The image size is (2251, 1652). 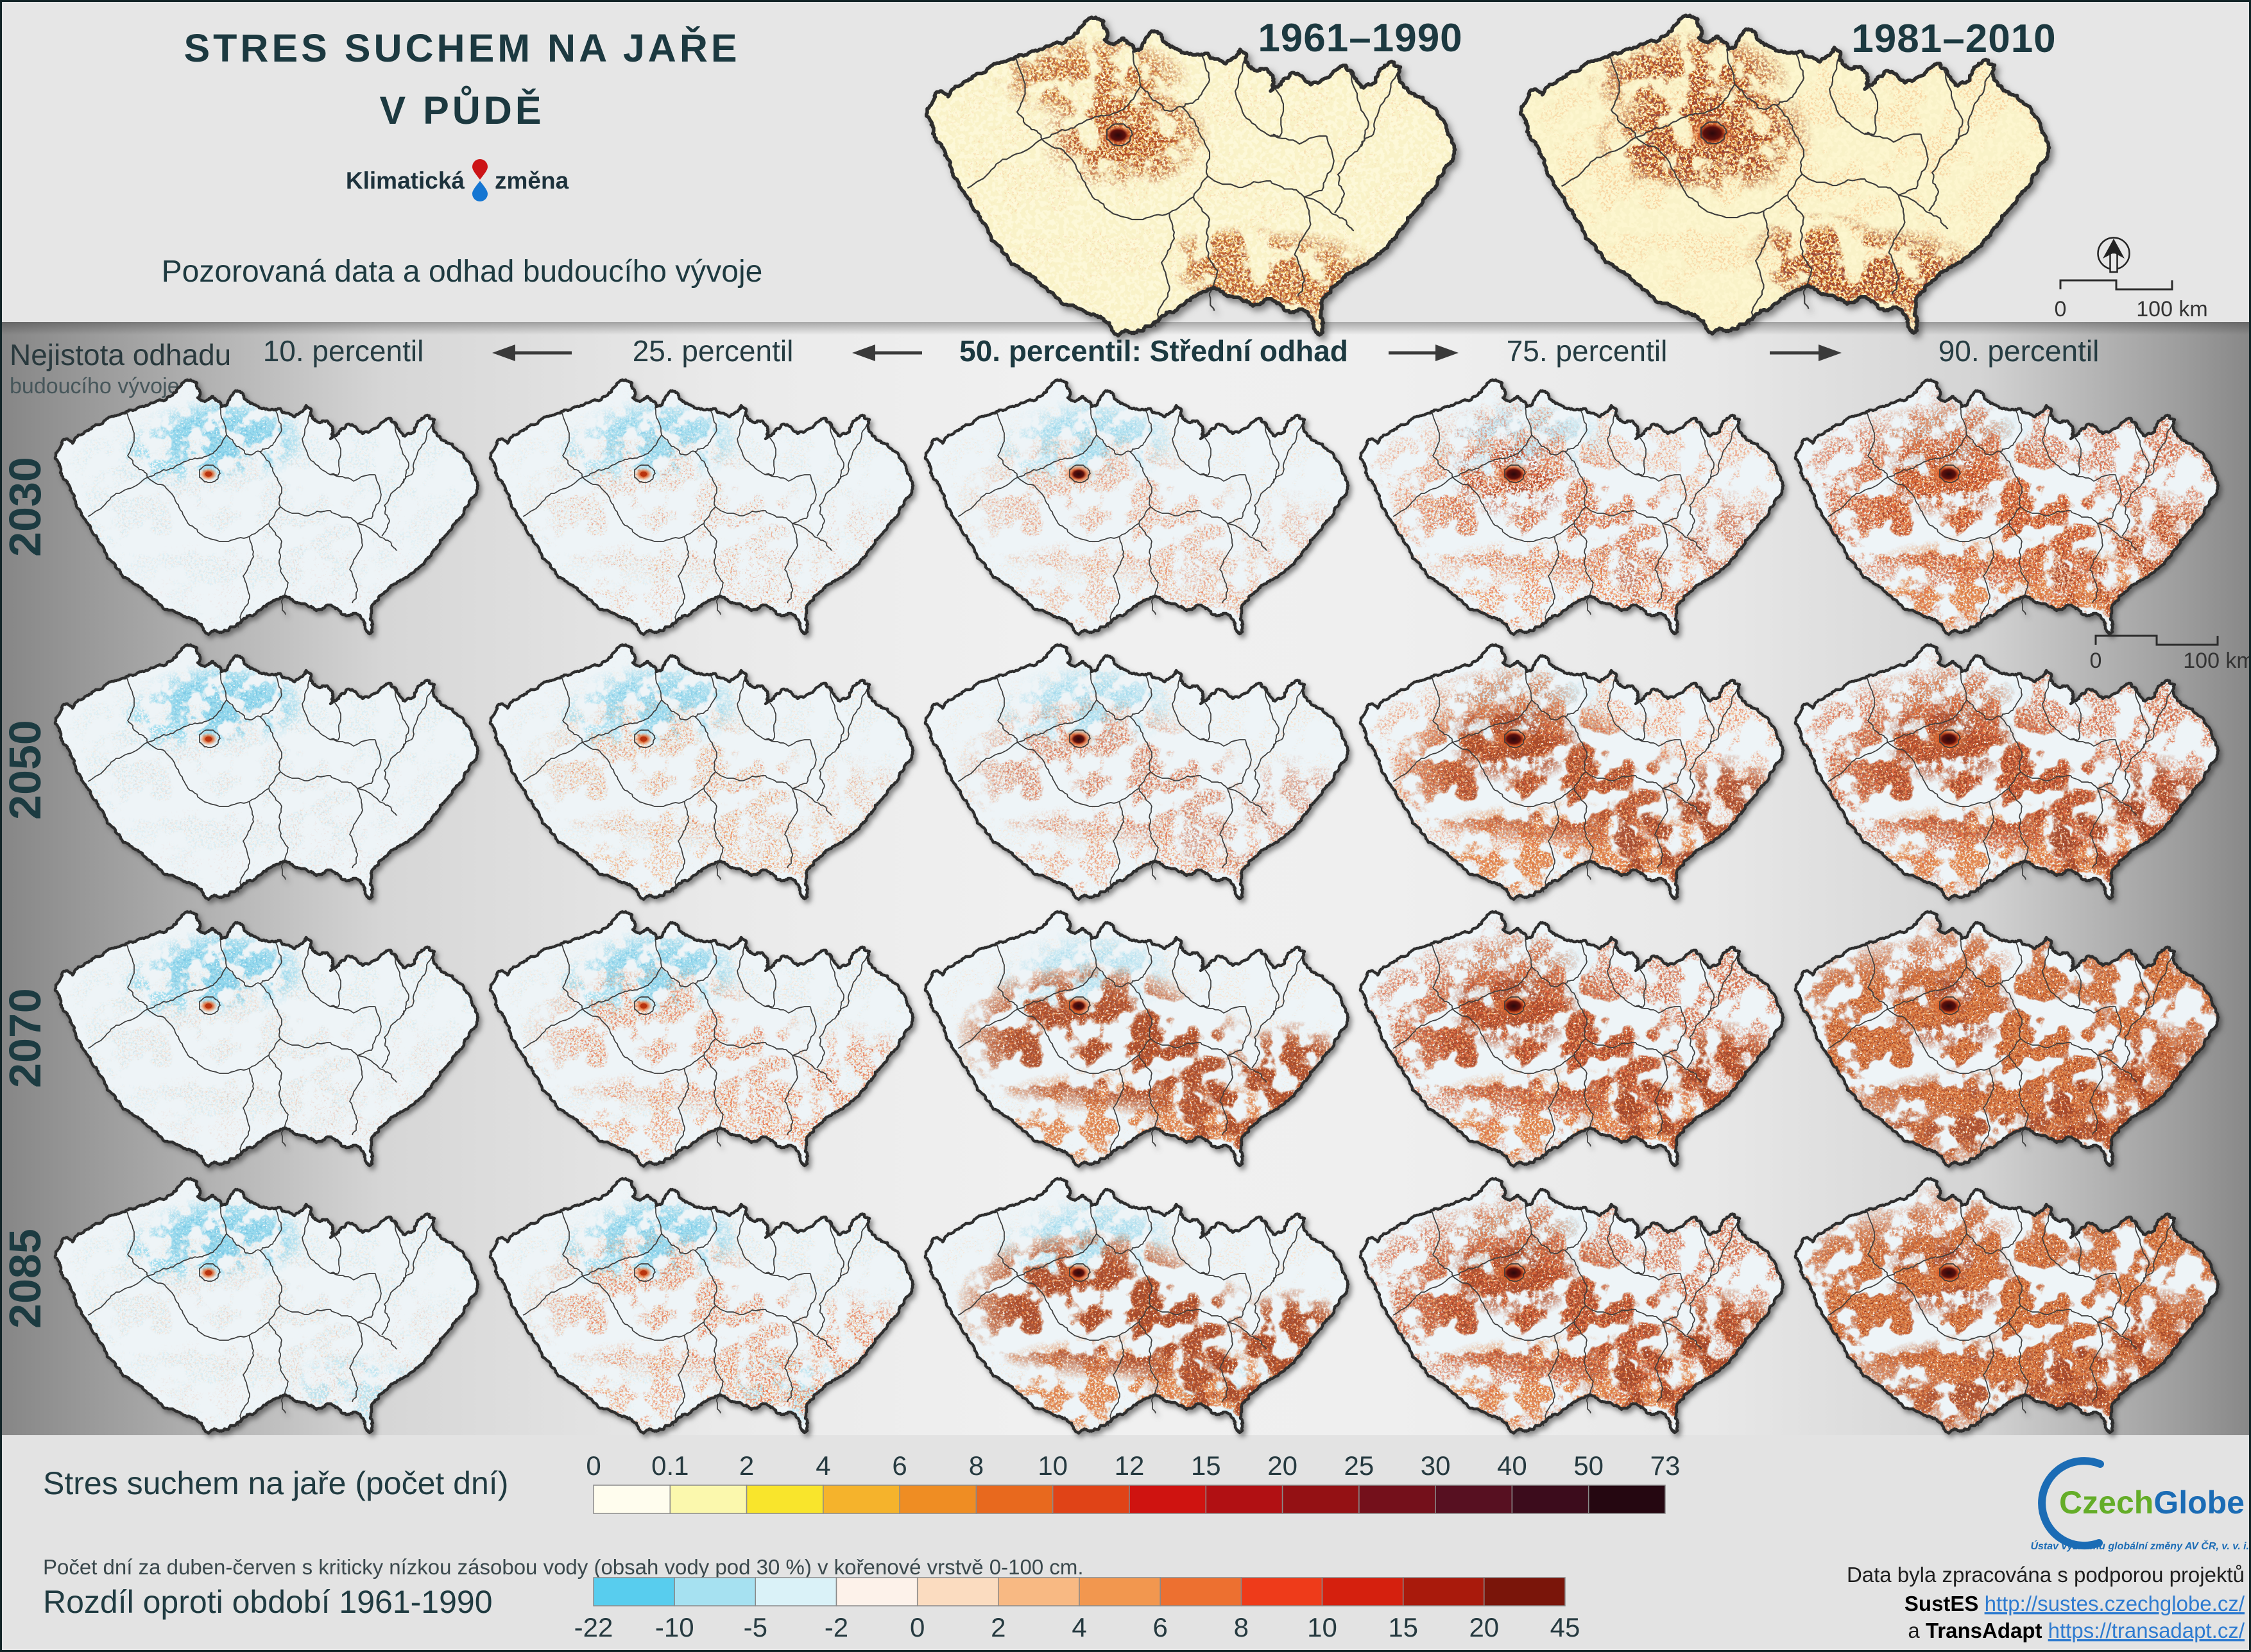 What do you see at coordinates (26, 507) in the screenshot?
I see `svg-text: 2030` at bounding box center [26, 507].